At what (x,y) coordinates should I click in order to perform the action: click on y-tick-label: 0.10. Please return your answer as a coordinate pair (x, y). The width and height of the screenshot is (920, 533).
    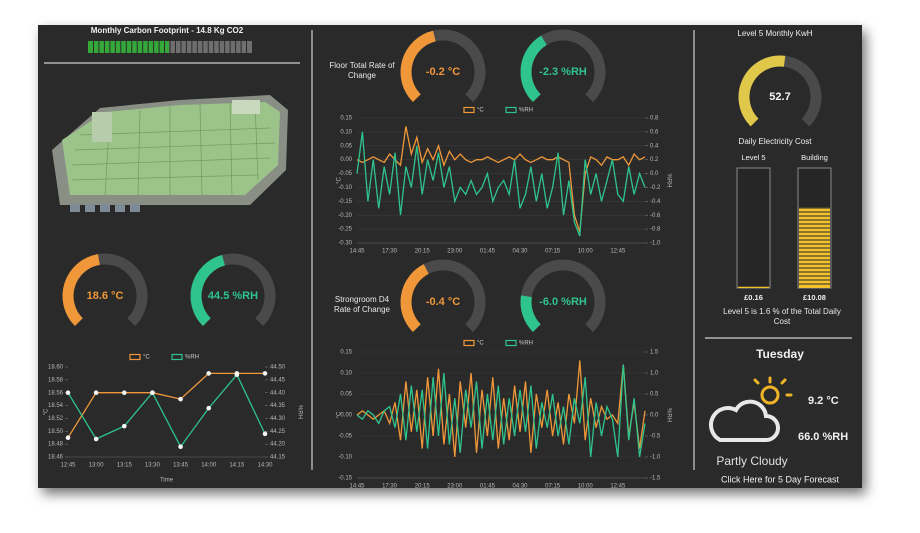
    Looking at the image, I should click on (346, 374).